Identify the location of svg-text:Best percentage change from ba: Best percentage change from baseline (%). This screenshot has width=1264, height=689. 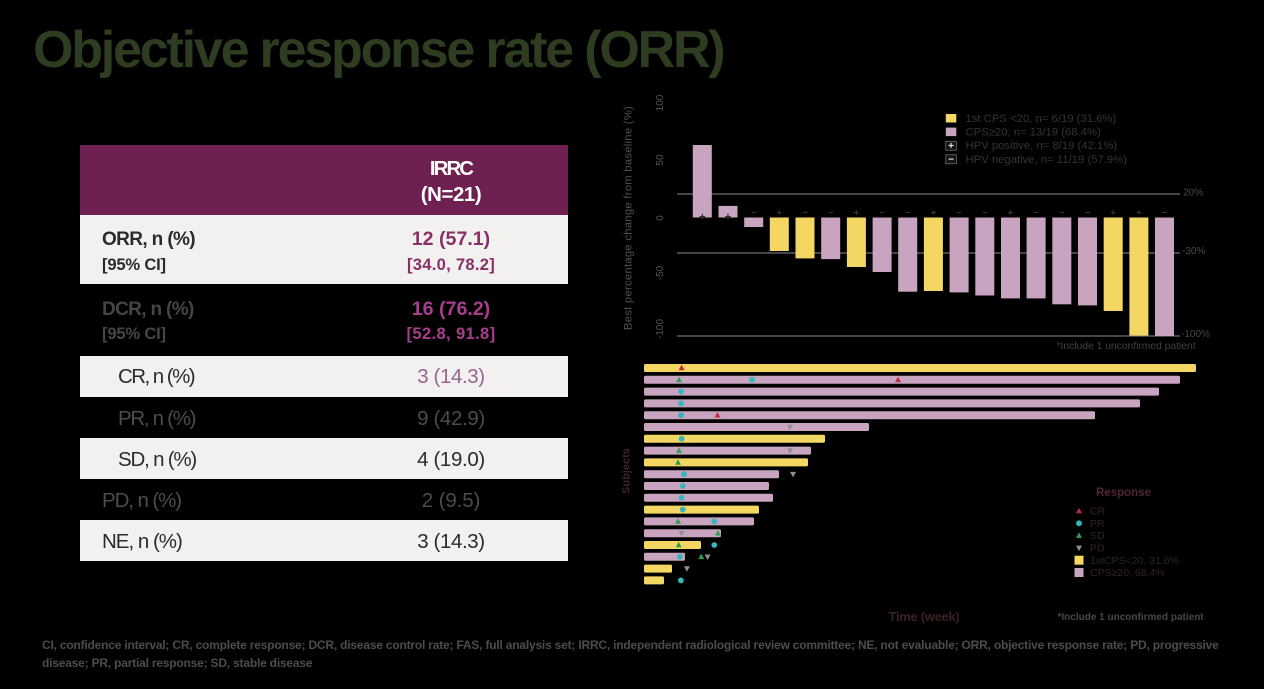
(629, 218).